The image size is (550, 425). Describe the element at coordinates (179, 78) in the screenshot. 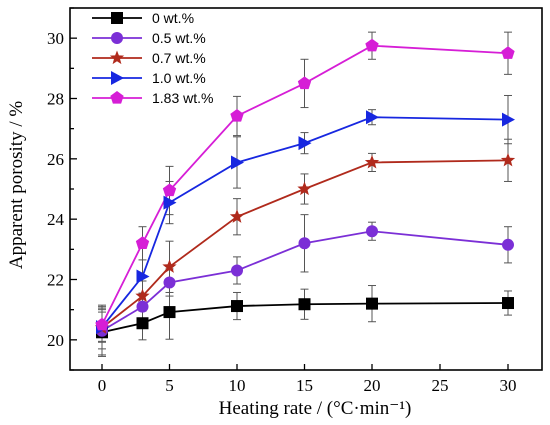

I see `legend-label: 1.0 wt.%` at that location.